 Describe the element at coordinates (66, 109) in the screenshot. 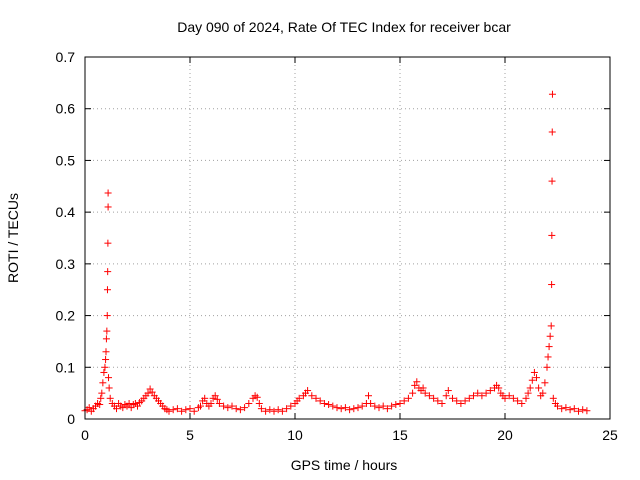

I see `y-tick-label: 0.6` at that location.